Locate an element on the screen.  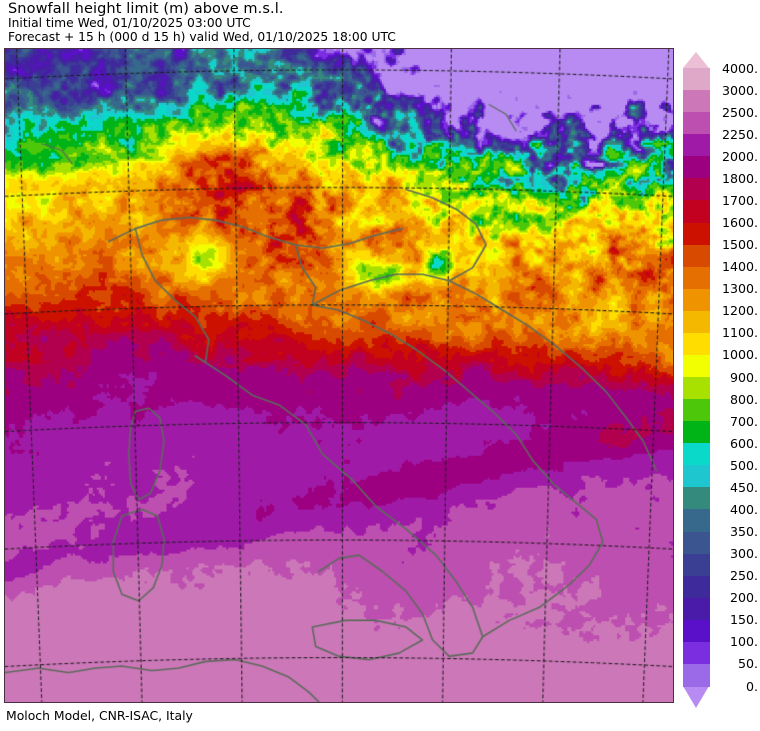
colorbar-tick-label: 1500. is located at coordinates (739, 245).